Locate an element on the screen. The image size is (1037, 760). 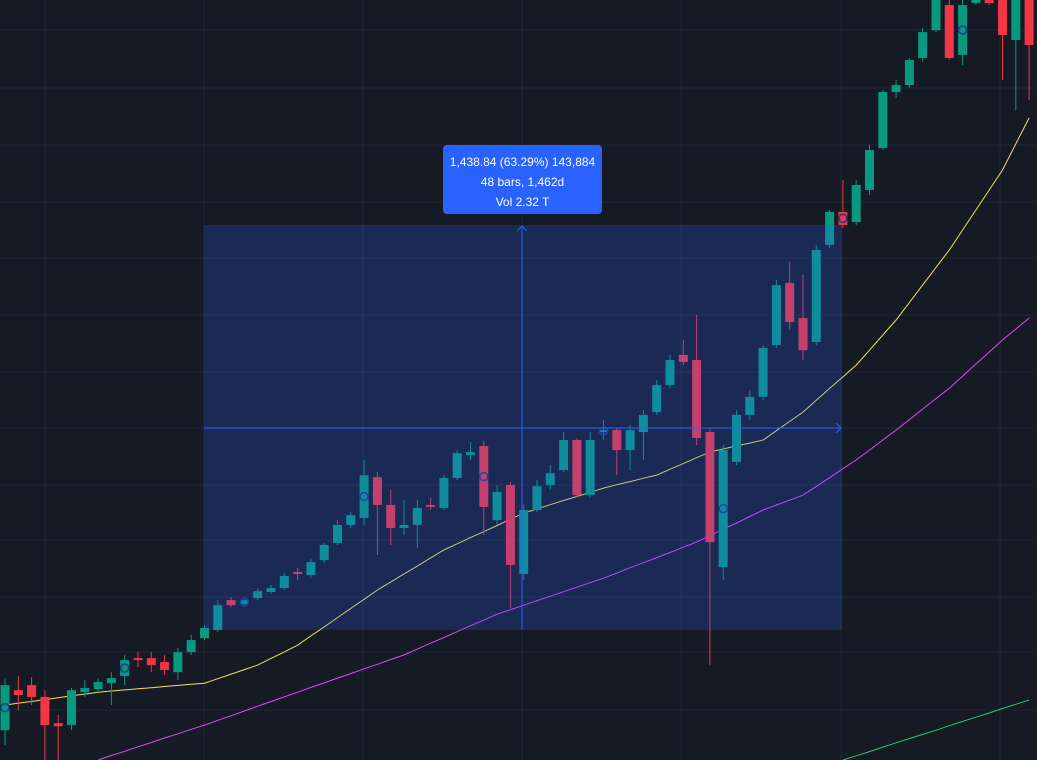
measure-line: 48 bars, 1,462d is located at coordinates (522, 182).